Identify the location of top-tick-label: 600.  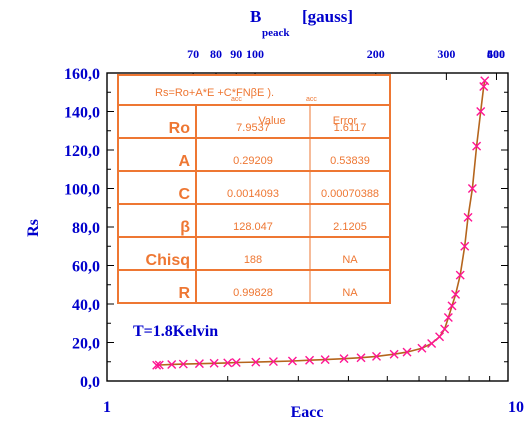
(496, 54).